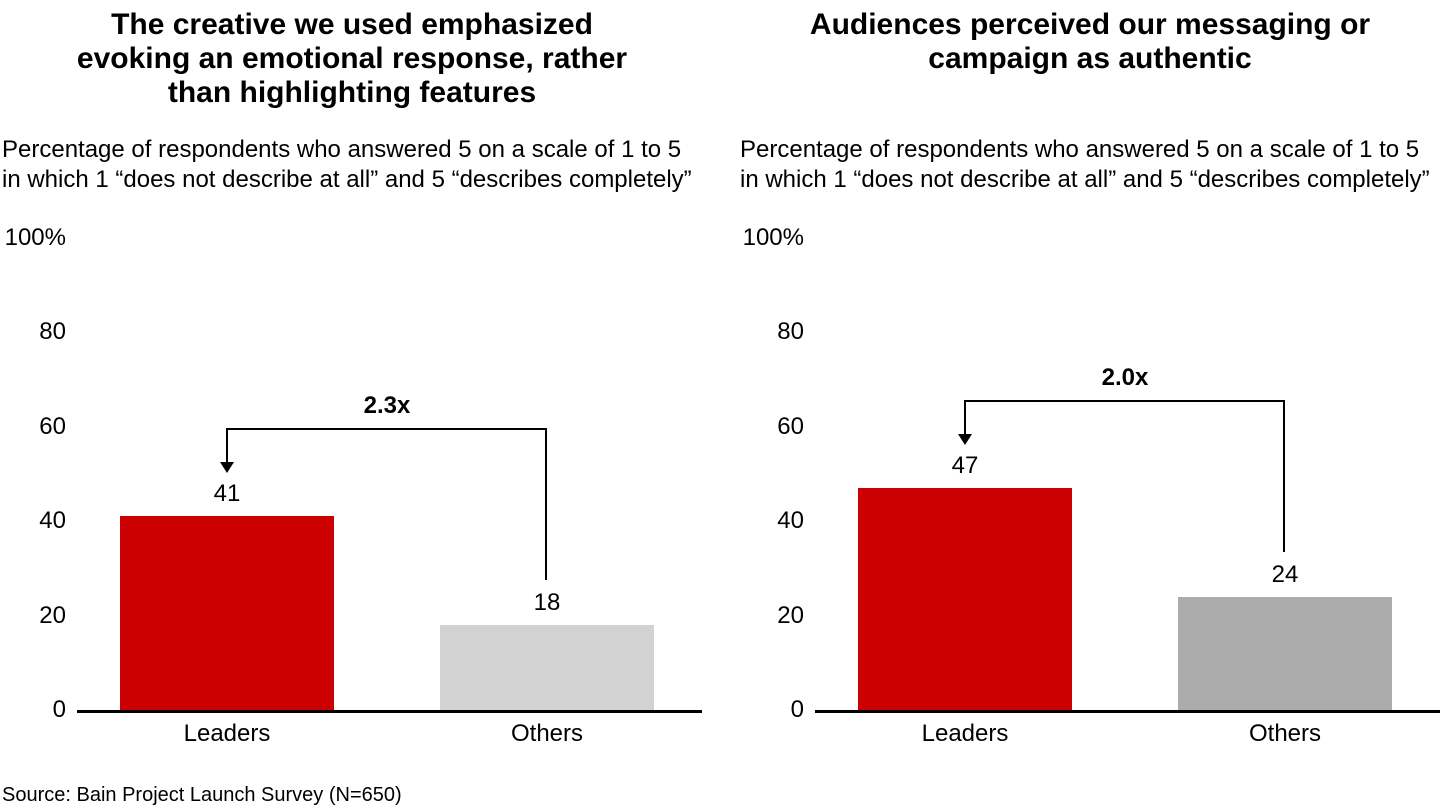  I want to click on bar-group-others: 24, so click(1285, 635).